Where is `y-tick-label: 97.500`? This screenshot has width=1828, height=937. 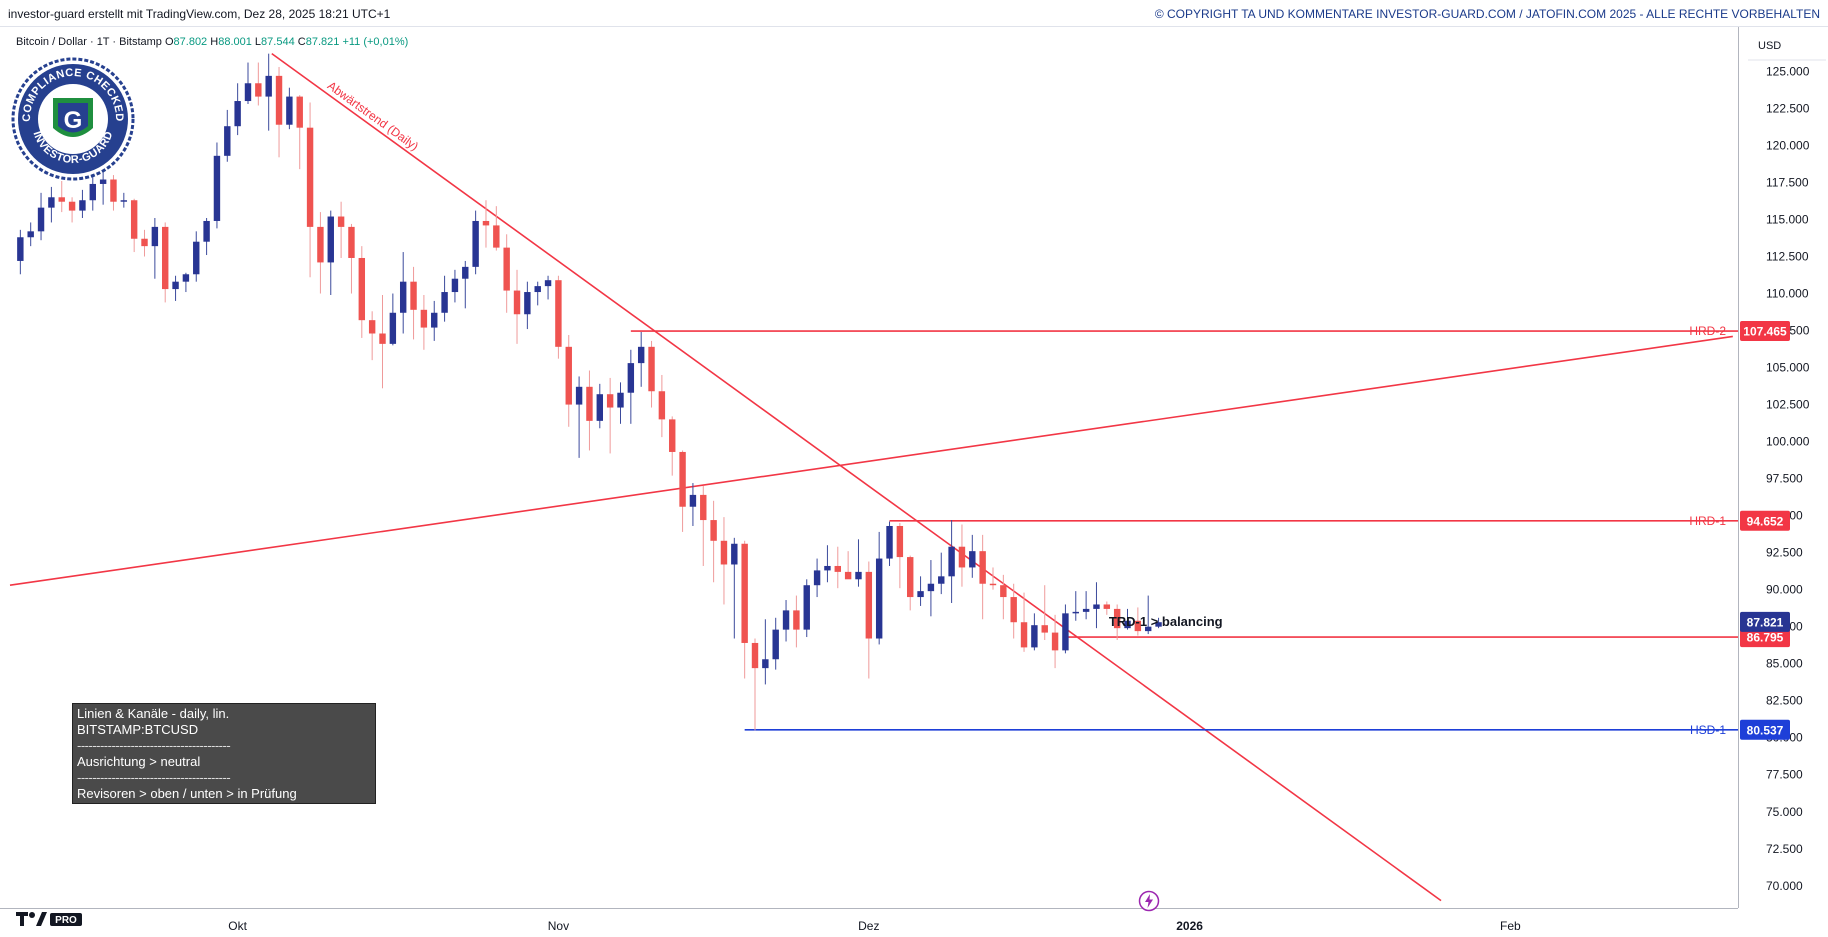 y-tick-label: 97.500 is located at coordinates (1784, 479).